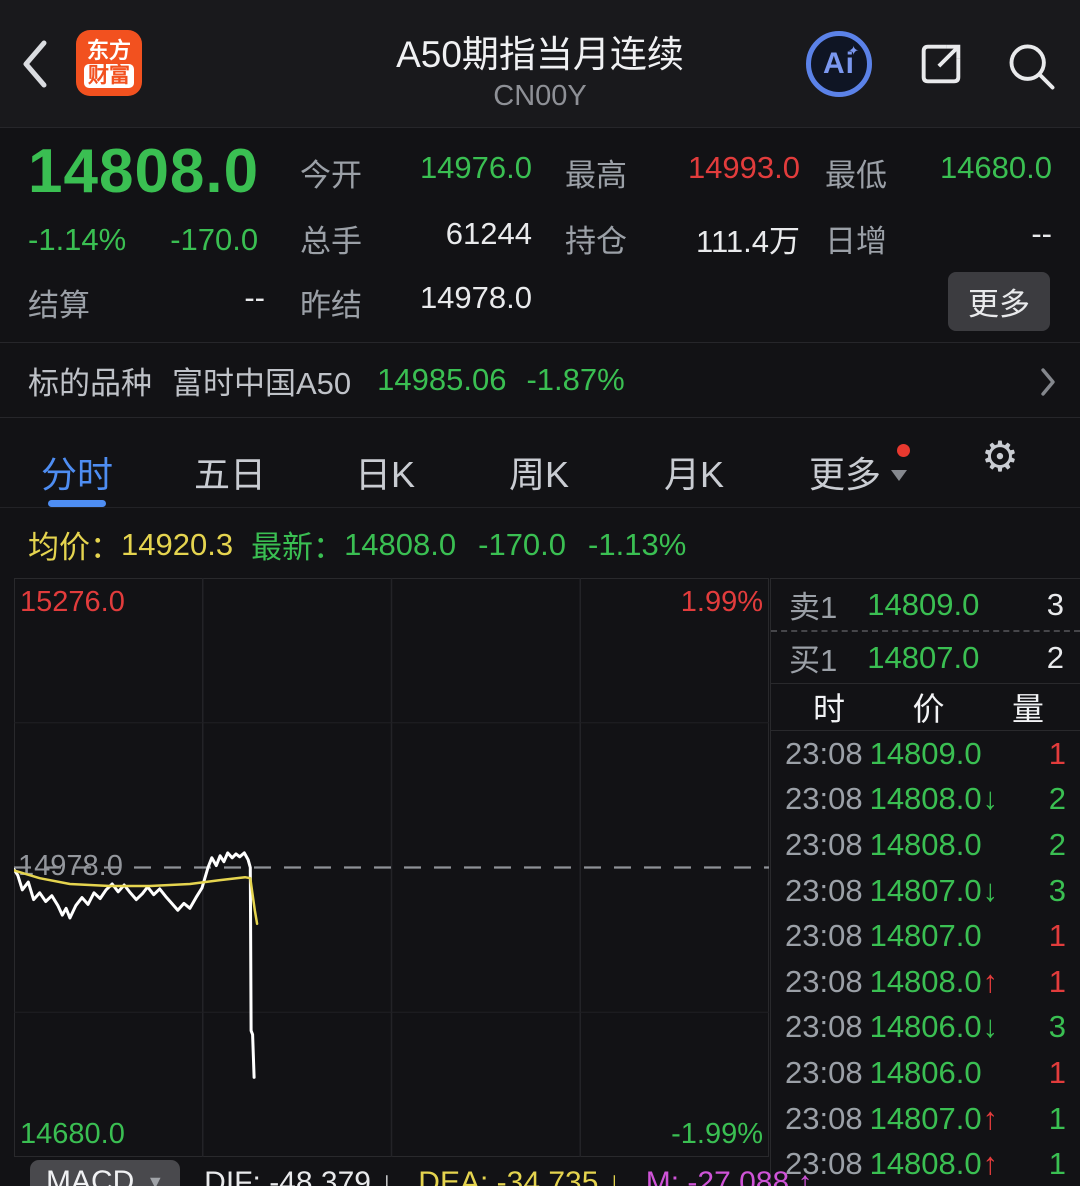 Image resolution: width=1080 pixels, height=1186 pixels. Describe the element at coordinates (596, 175) in the screenshot. I see `field-label-high: 最高` at that location.